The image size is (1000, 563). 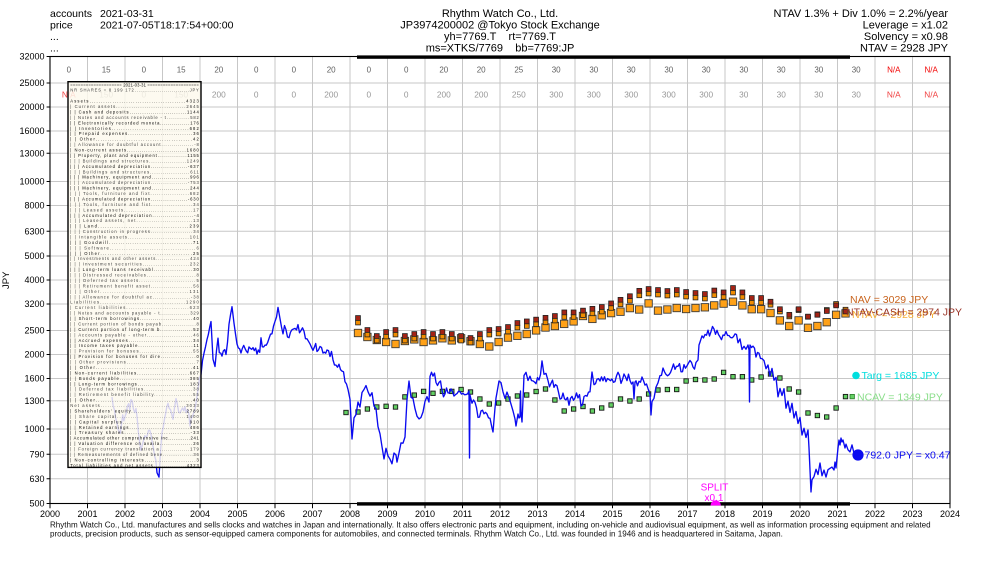 What do you see at coordinates (6, 280) in the screenshot?
I see `svg-text: JPY` at bounding box center [6, 280].